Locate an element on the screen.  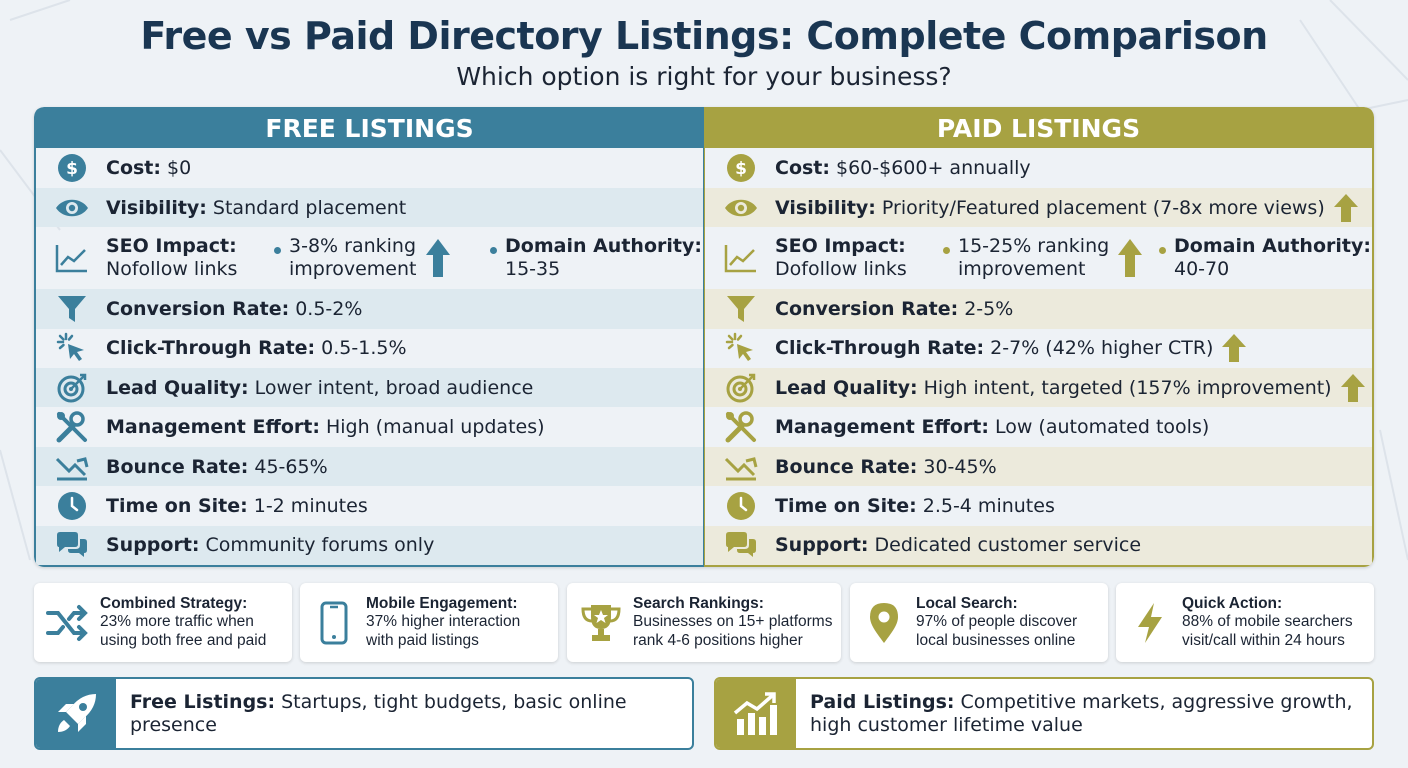
paid-effort-value: Low (automated tools) is located at coordinates (1102, 427).